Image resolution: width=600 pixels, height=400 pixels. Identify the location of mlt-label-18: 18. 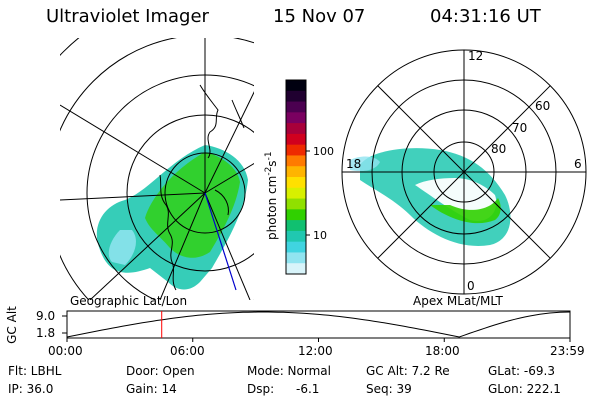
(353, 164).